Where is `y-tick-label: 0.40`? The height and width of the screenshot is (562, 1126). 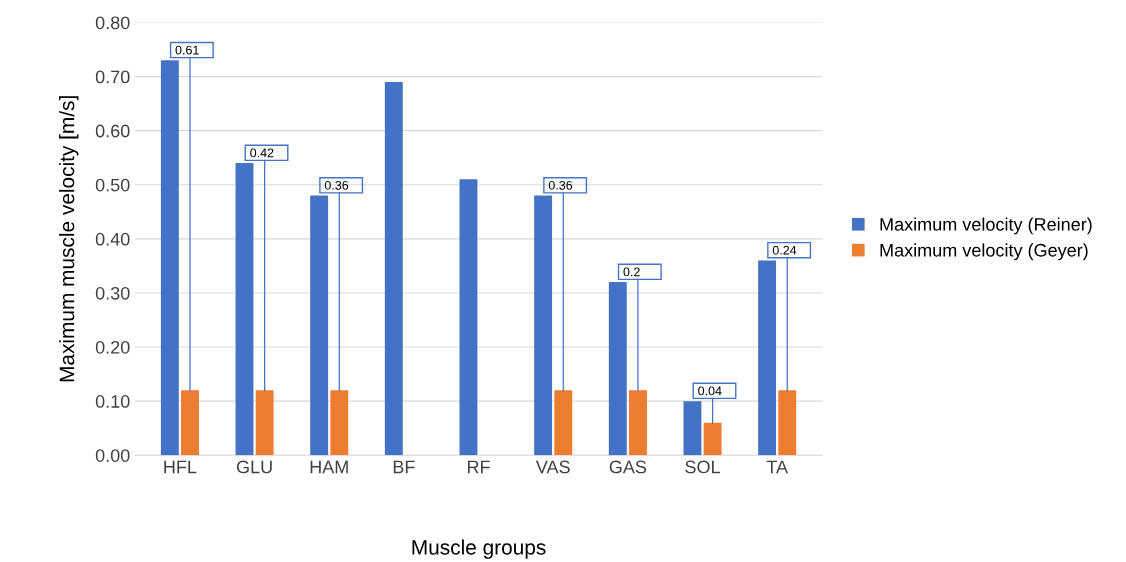 y-tick-label: 0.40 is located at coordinates (112, 239).